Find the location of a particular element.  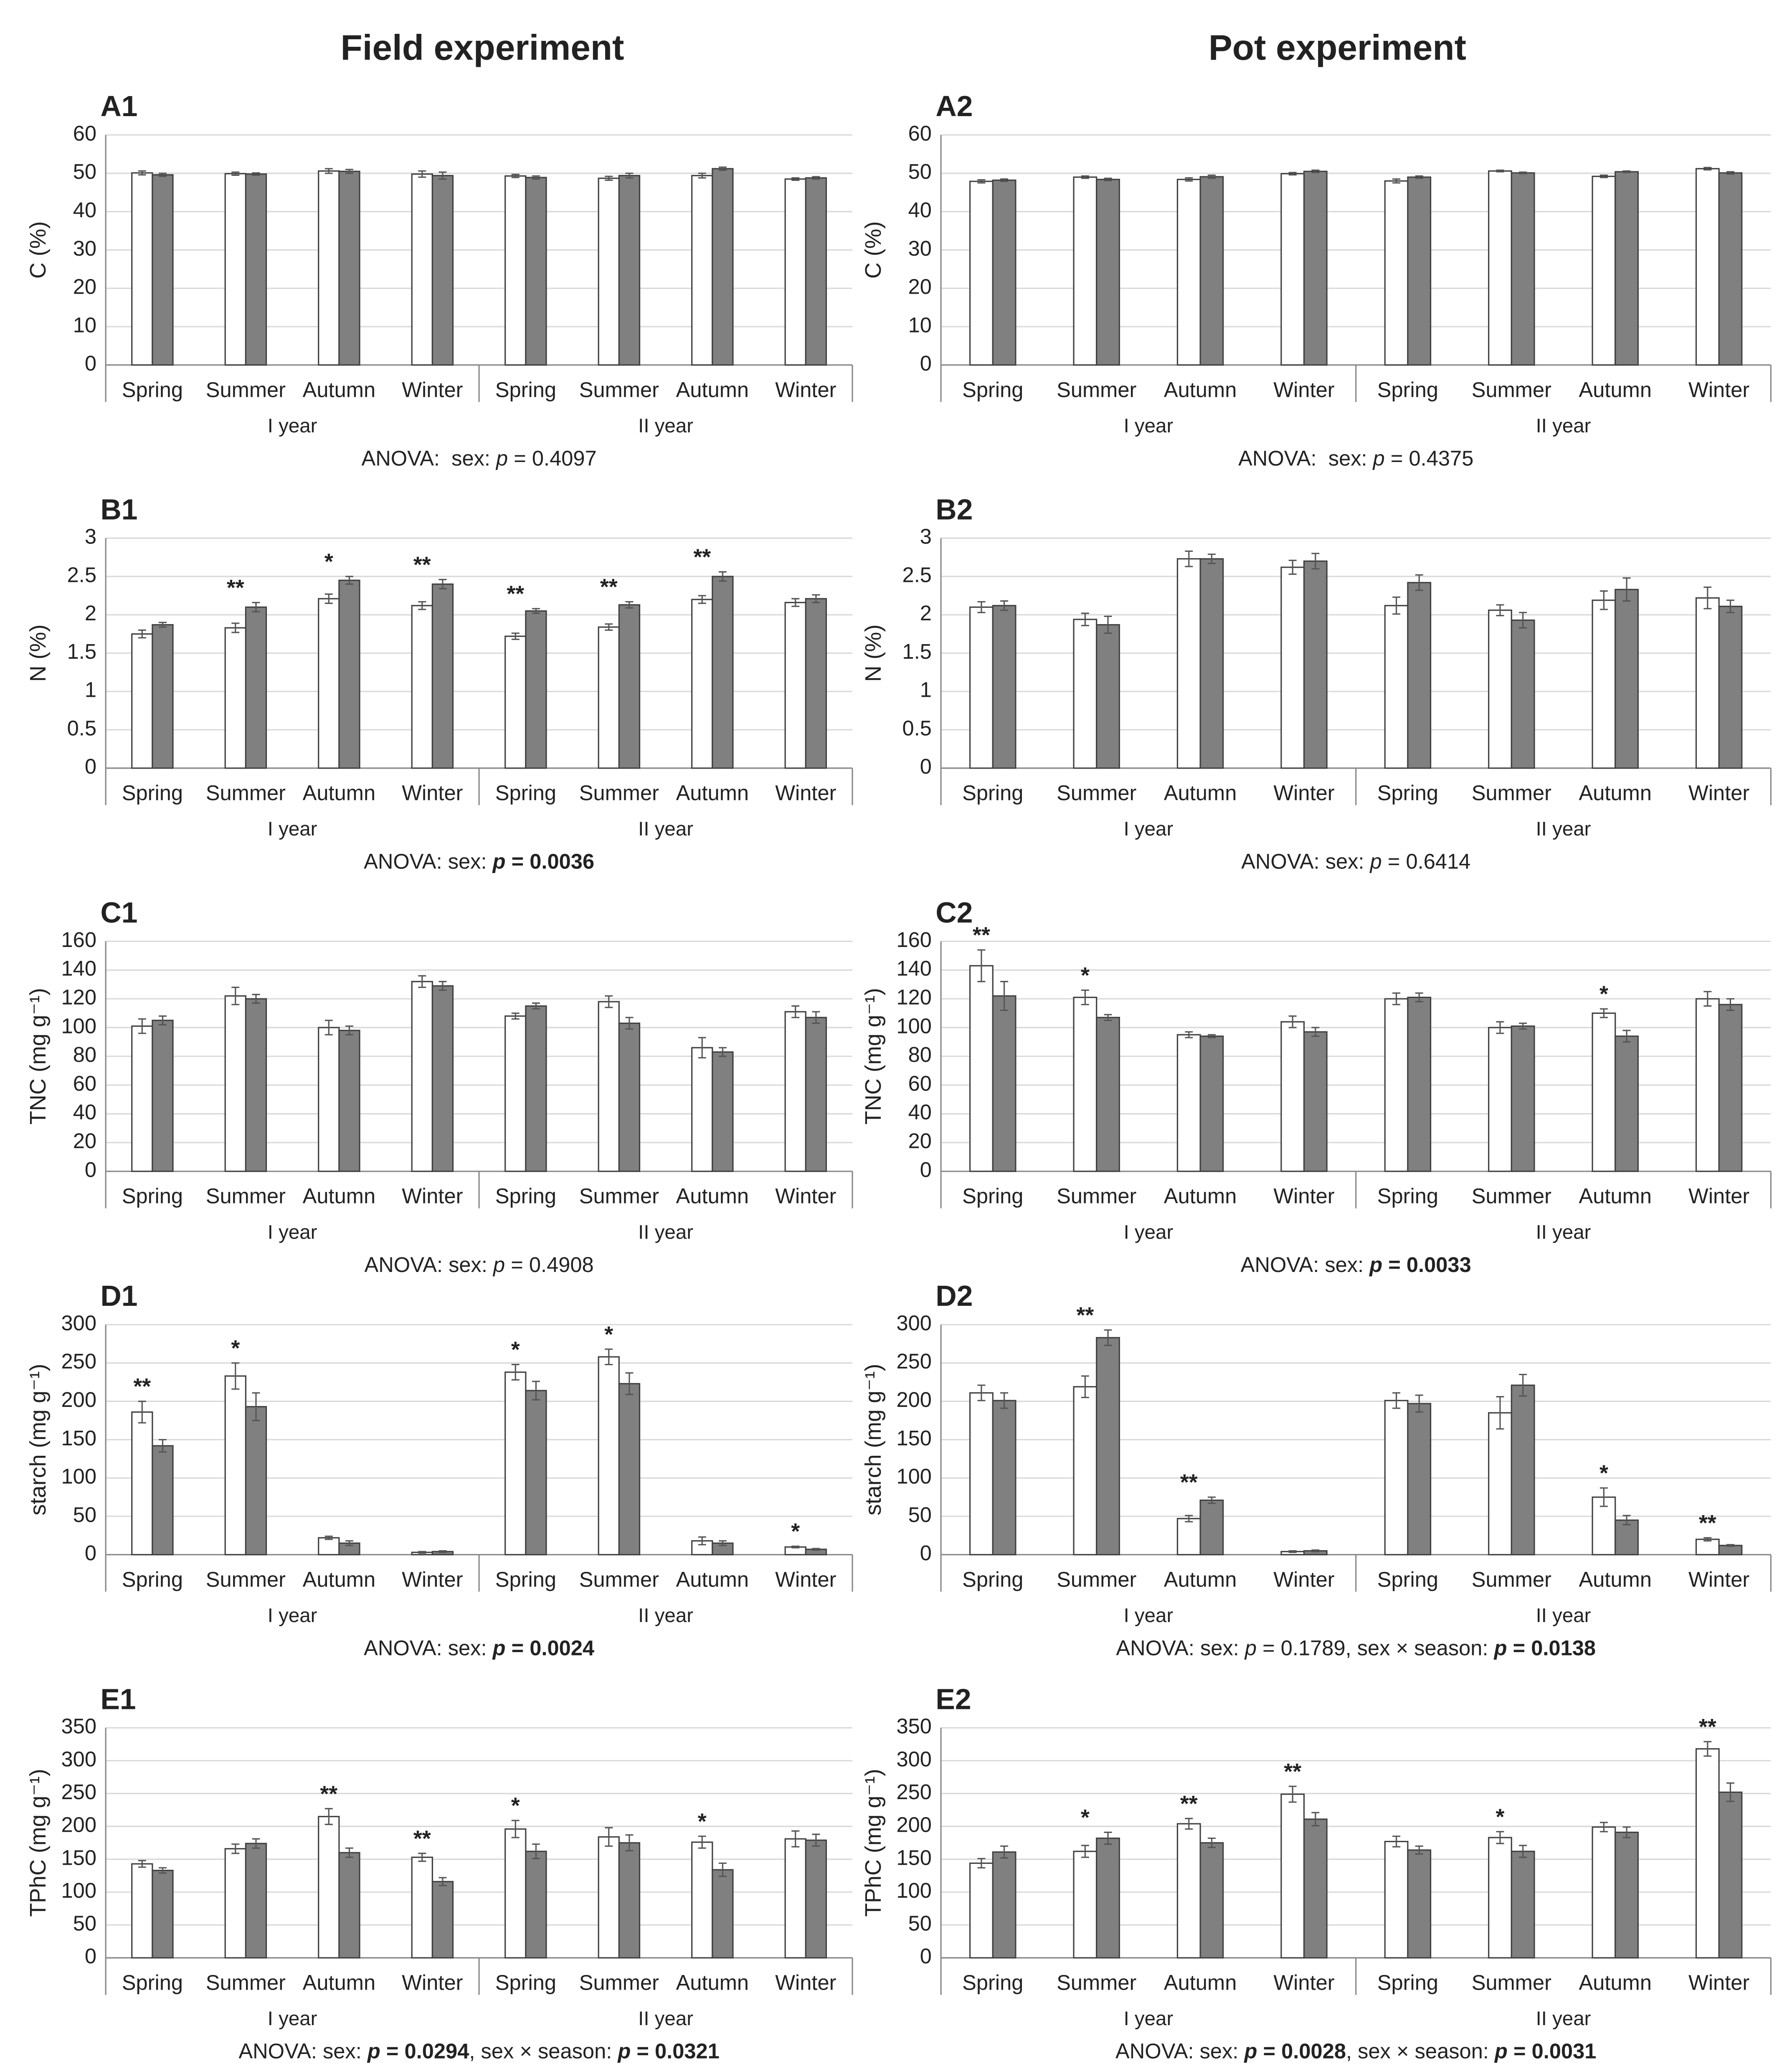

anova-part: = 0.0028 is located at coordinates (1301, 2051).